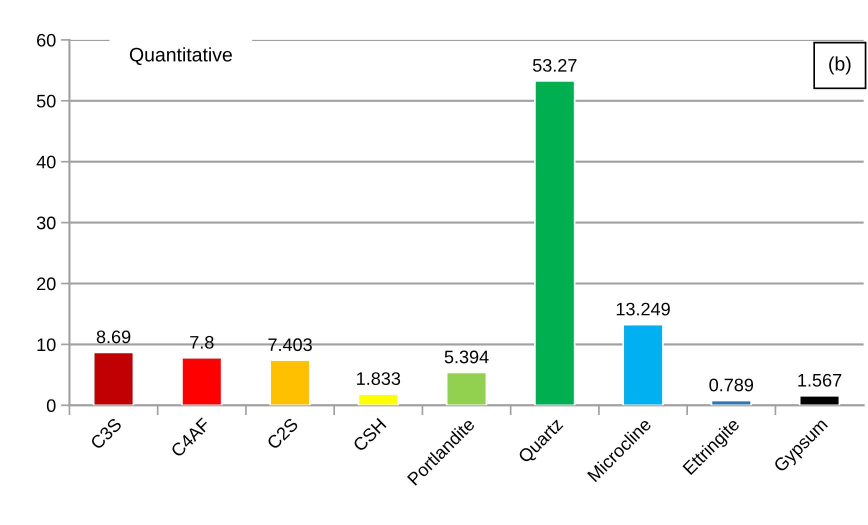  Describe the element at coordinates (51, 405) in the screenshot. I see `y-tick-label: 0` at that location.